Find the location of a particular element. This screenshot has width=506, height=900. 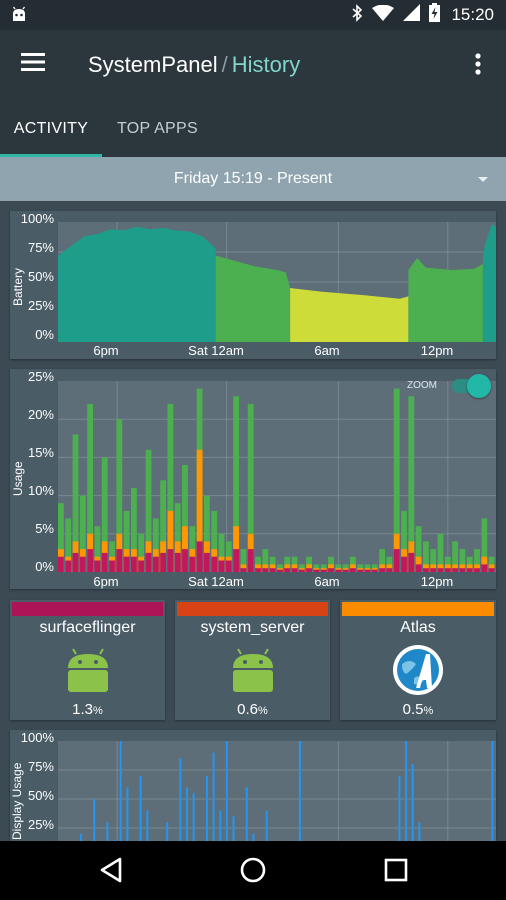

zoom-label: ZOOM is located at coordinates (422, 385).